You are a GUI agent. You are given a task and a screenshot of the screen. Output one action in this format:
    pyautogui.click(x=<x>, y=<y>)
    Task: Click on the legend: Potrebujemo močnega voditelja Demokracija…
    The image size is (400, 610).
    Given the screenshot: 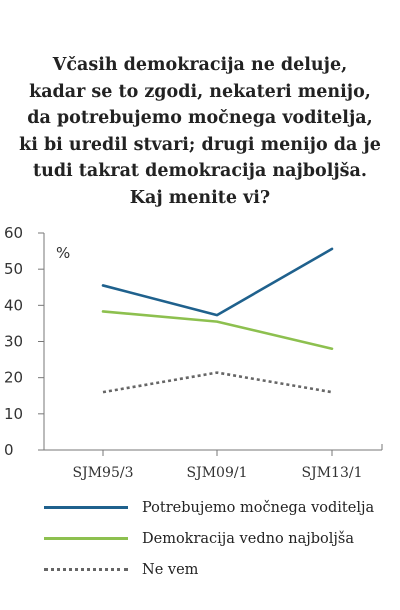 What is the action you would take?
    pyautogui.click(x=214, y=538)
    